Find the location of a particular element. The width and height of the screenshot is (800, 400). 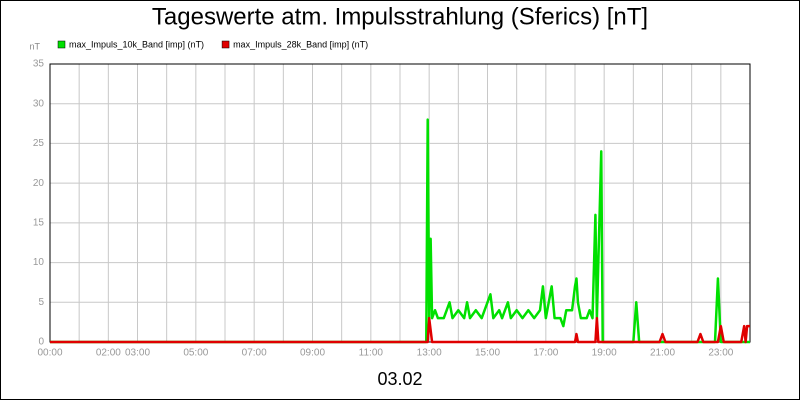

y-tick-label: 20 is located at coordinates (39, 183).